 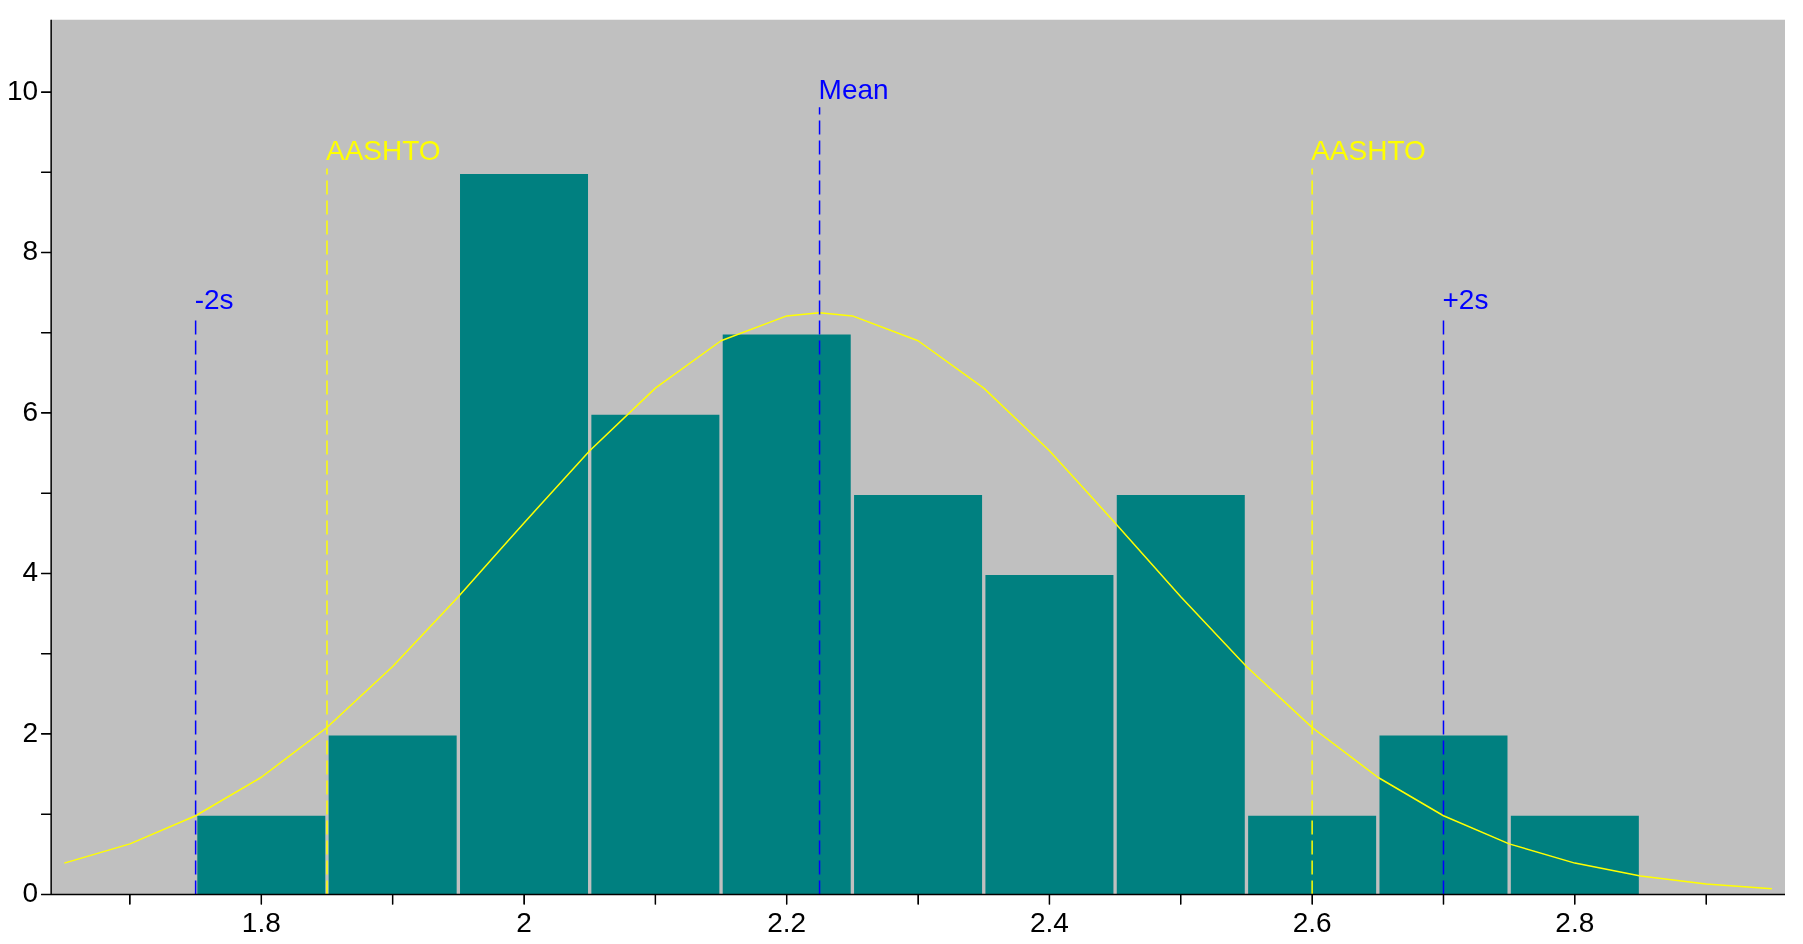 What do you see at coordinates (1465, 299) in the screenshot?
I see `ref-line-label: +2s` at bounding box center [1465, 299].